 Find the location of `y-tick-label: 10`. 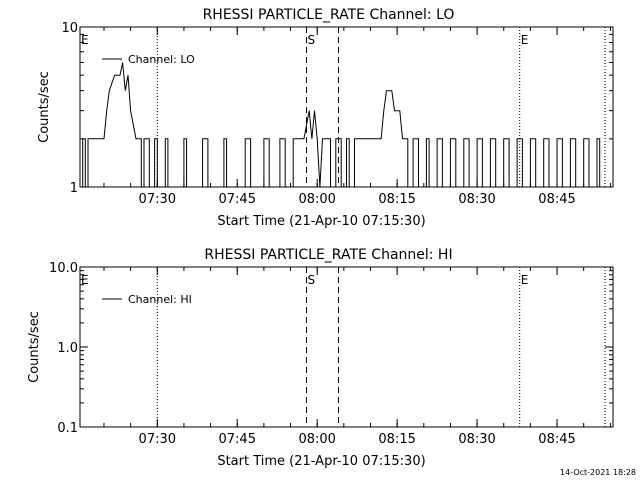

y-tick-label: 10 is located at coordinates (69, 28).